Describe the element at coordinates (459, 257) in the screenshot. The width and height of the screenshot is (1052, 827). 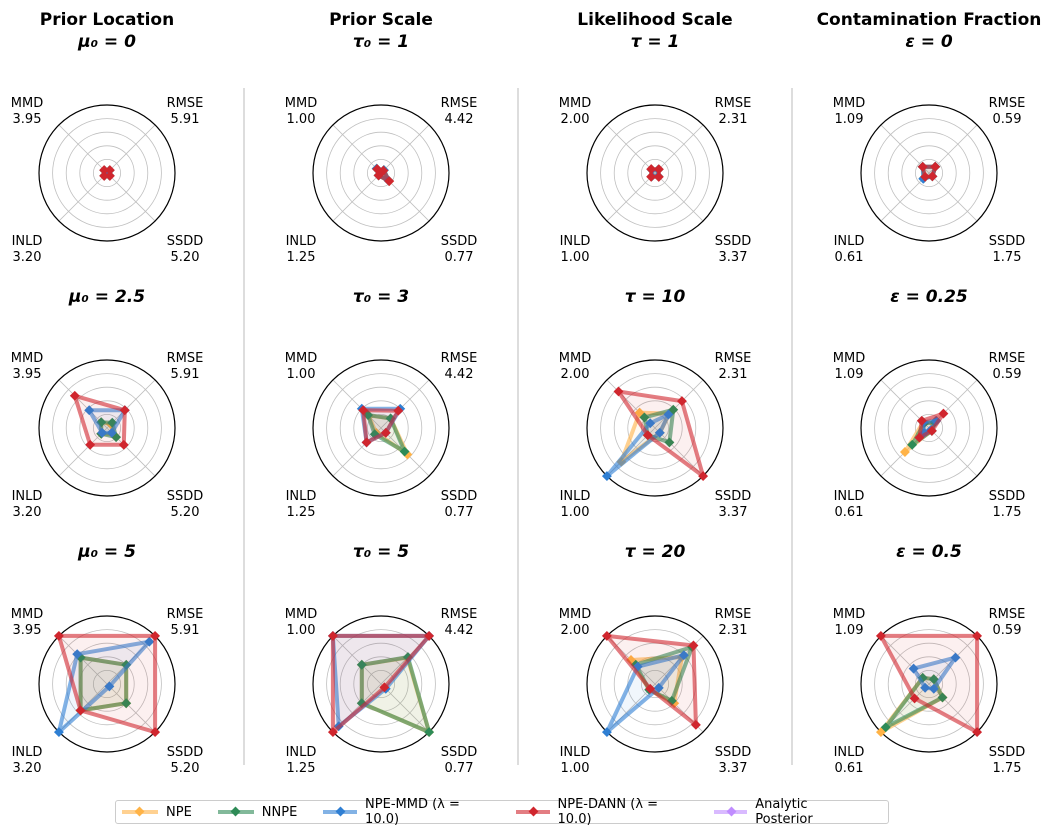
I see `axis-max-label: 0.77` at that location.